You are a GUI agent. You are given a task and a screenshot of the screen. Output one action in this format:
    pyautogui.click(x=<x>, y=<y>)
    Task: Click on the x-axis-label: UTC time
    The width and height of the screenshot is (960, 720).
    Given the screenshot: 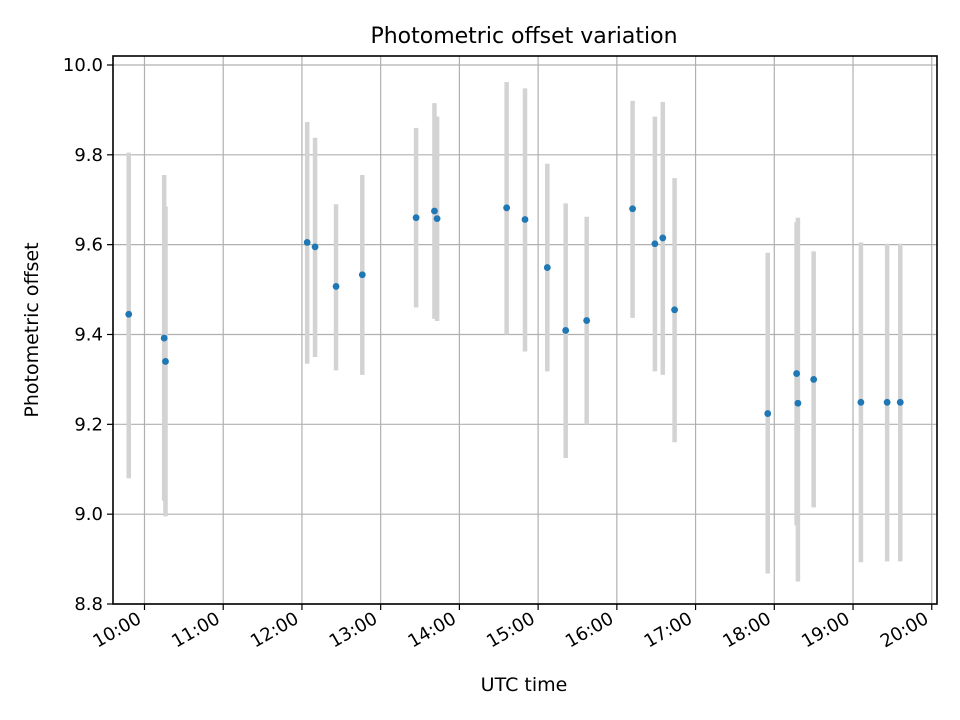 What is the action you would take?
    pyautogui.click(x=524, y=685)
    